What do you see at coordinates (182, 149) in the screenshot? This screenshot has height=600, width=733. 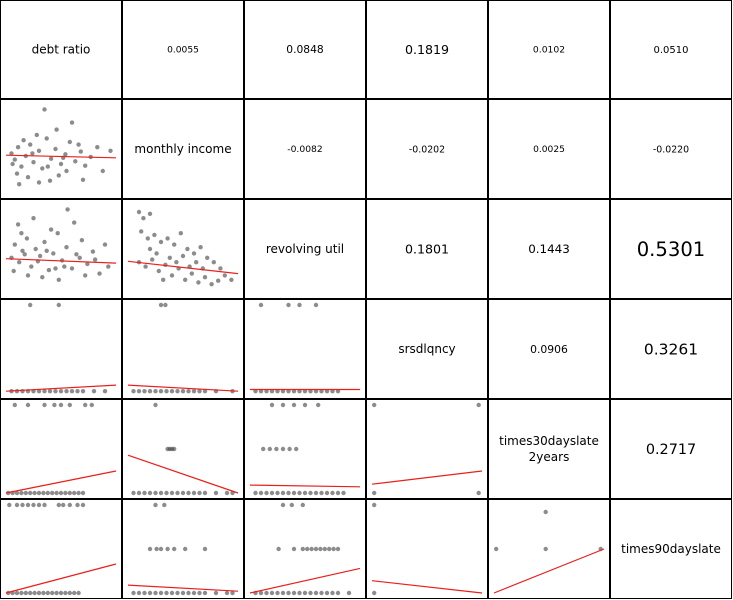 I see `variable-label: monthly income` at bounding box center [182, 149].